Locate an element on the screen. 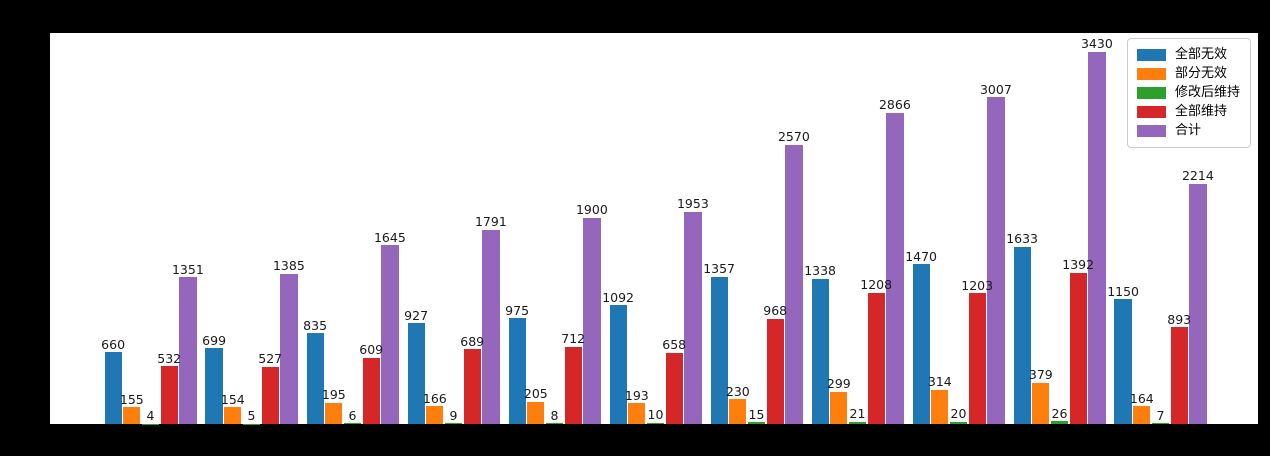 Image resolution: width=1270 pixels, height=456 pixels. legend-swatch-all-invalid is located at coordinates (1151, 55).